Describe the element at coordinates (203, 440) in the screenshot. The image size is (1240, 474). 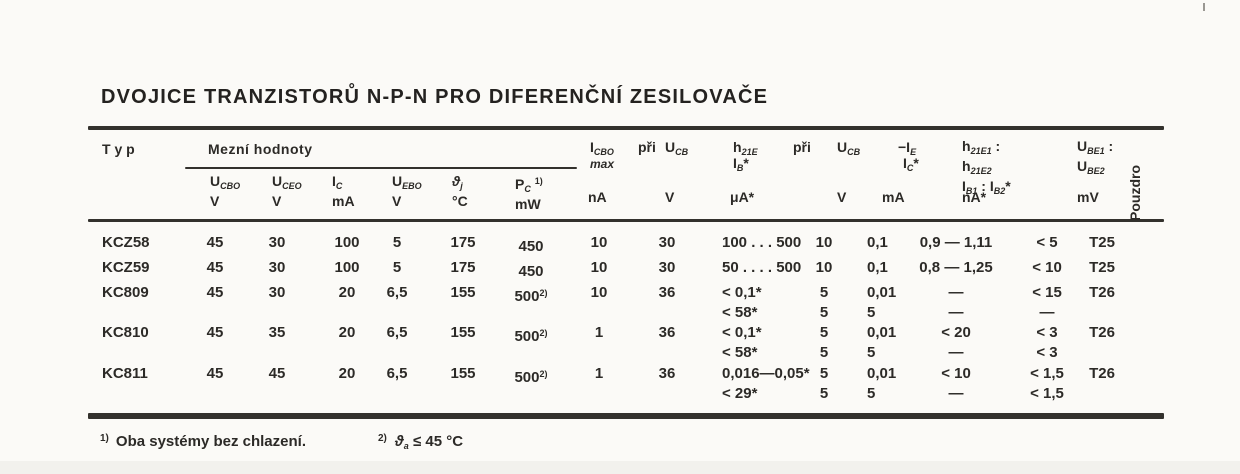
I see `footnote-1: 1) Oba systémy bez chlazení.` at that location.